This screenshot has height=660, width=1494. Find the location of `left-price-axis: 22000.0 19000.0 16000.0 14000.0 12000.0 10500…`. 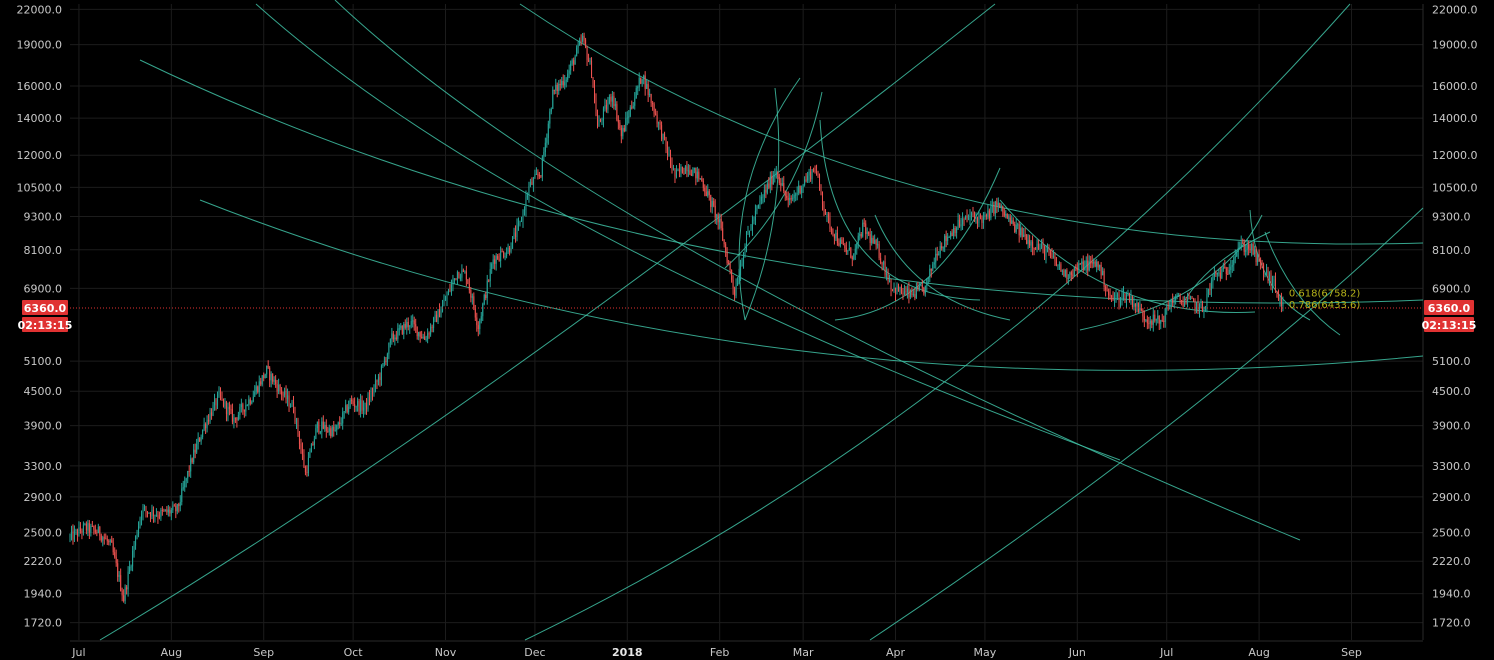

left-price-axis: 22000.0 19000.0 16000.0 14000.0 12000.0 10500… is located at coordinates (40, 316).